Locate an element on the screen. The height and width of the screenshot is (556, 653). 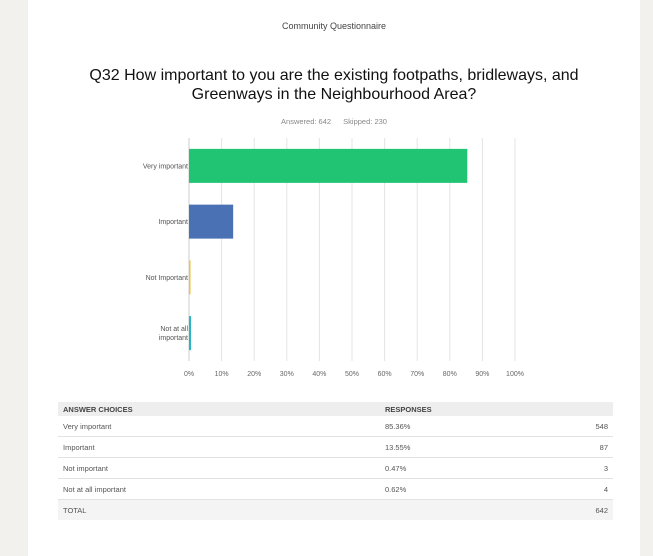
row-count: 3 is located at coordinates (591, 468).